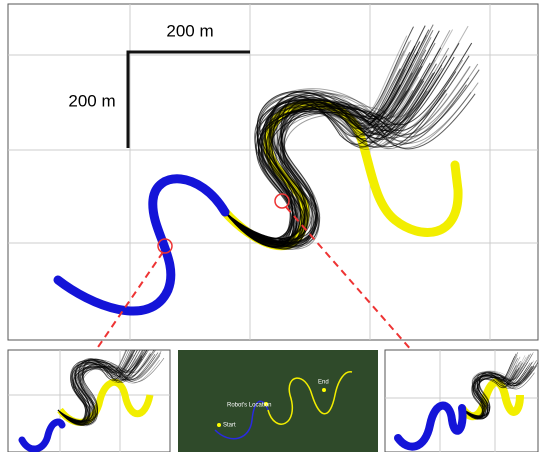 The width and height of the screenshot is (541, 452). I want to click on inset-left, so click(89, 400).